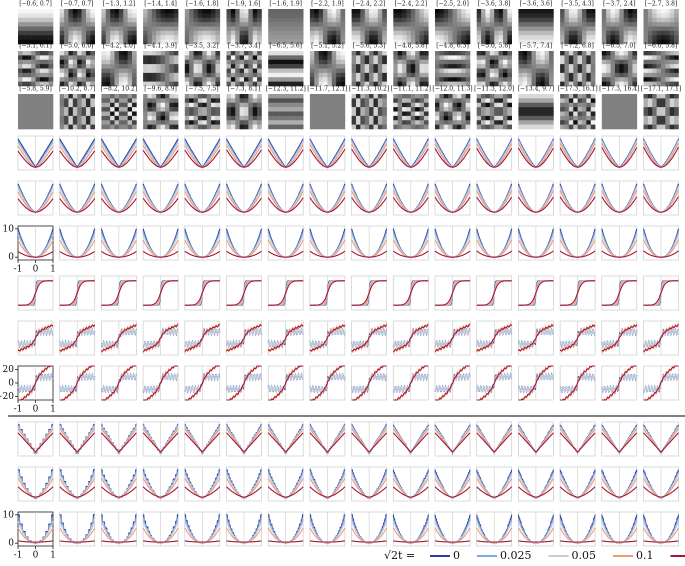 The width and height of the screenshot is (685, 566). What do you see at coordinates (536, 46) in the screenshot?
I see `patch-range: [−5.7, 7.4]` at bounding box center [536, 46].